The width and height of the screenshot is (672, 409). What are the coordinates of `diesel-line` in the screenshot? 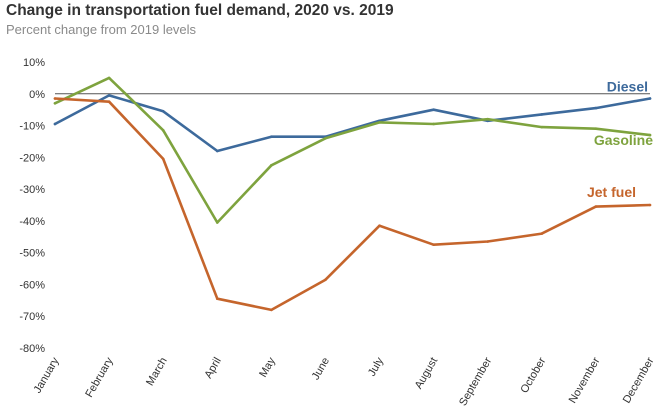 It's located at (352, 123).